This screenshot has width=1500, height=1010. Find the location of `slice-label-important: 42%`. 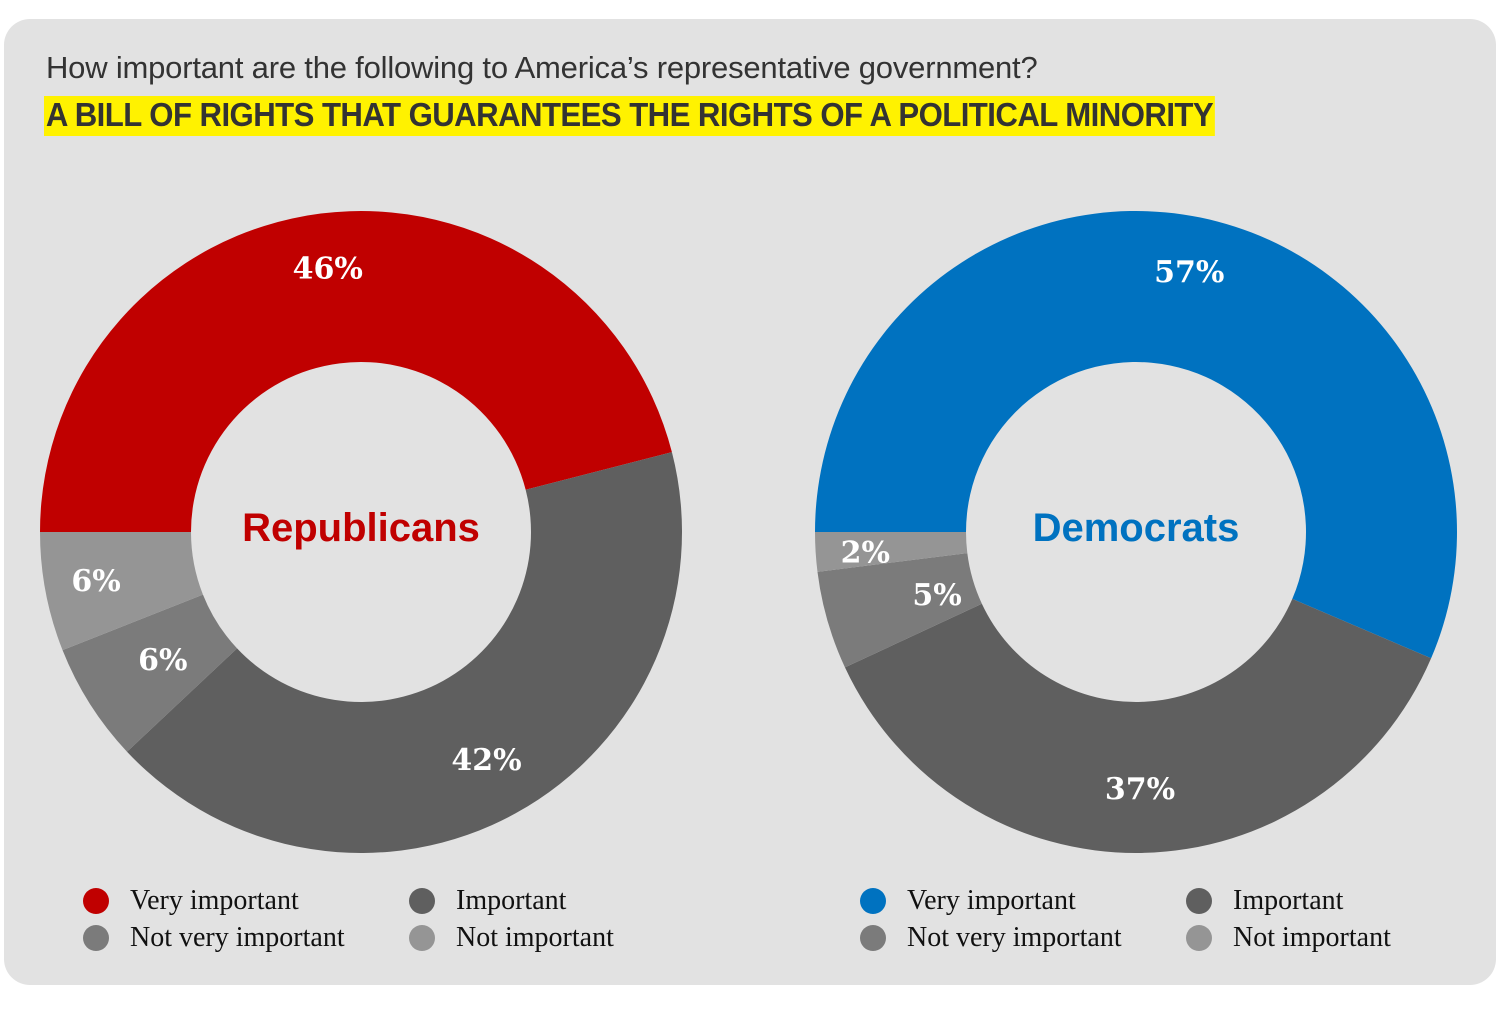

slice-label-important: 42% is located at coordinates (486, 760).